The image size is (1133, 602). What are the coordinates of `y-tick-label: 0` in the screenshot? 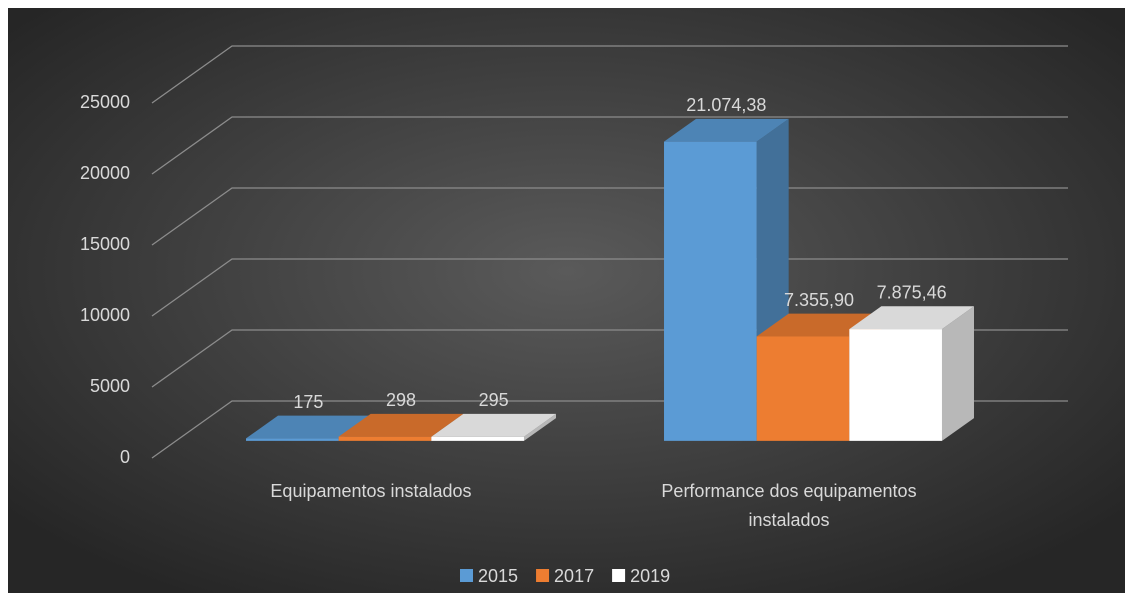 It's located at (125, 457).